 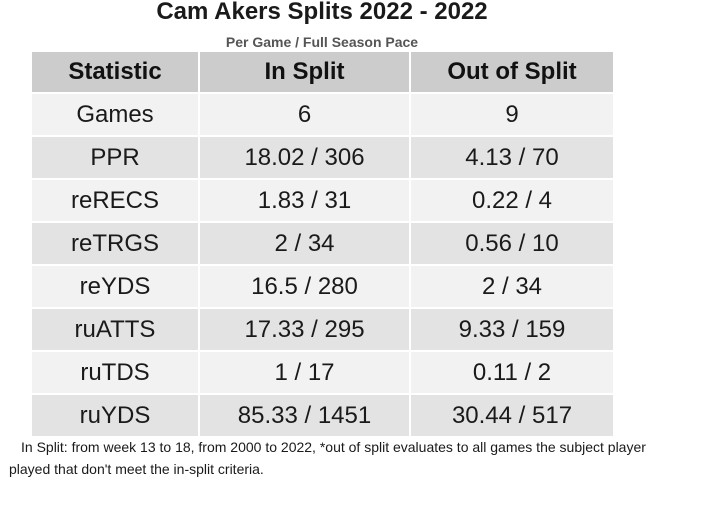 What do you see at coordinates (304, 286) in the screenshot?
I see `cell-in-split: 16.5 / 280` at bounding box center [304, 286].